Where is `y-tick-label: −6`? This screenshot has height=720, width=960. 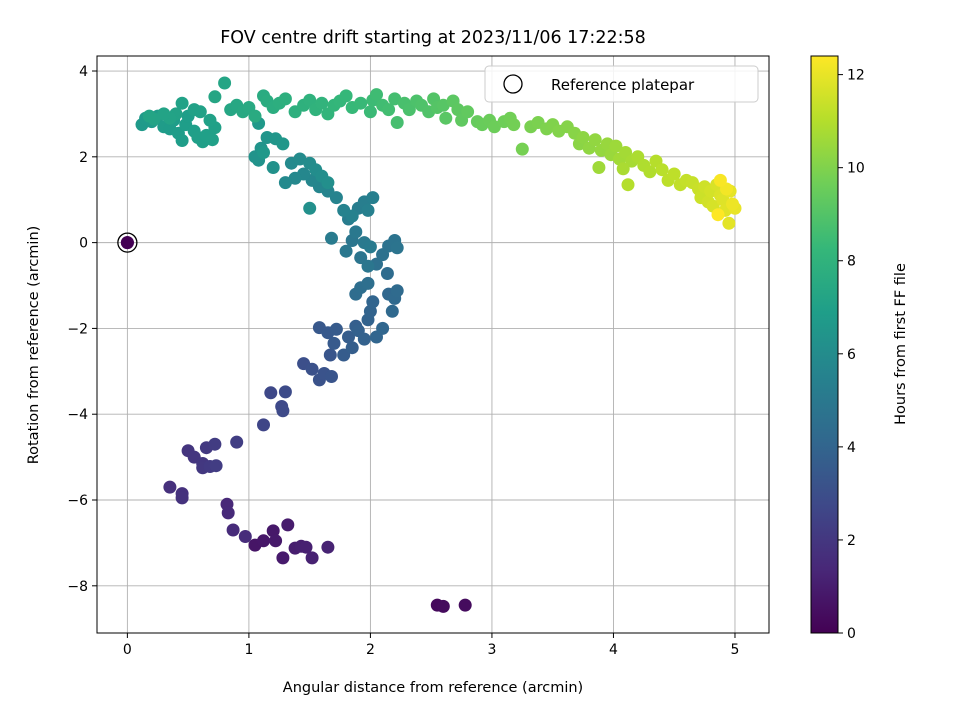 y-tick-label: −6 is located at coordinates (77, 501).